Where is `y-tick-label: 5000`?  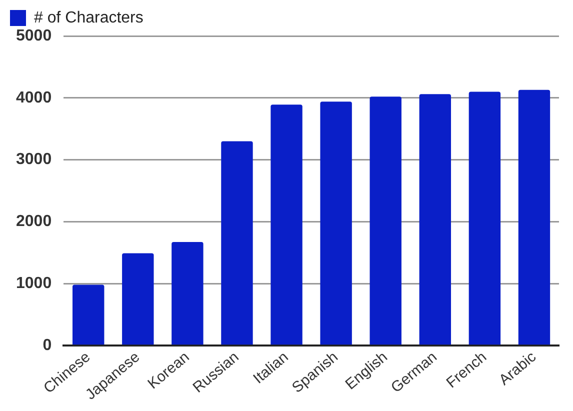
y-tick-label: 5000 is located at coordinates (34, 35).